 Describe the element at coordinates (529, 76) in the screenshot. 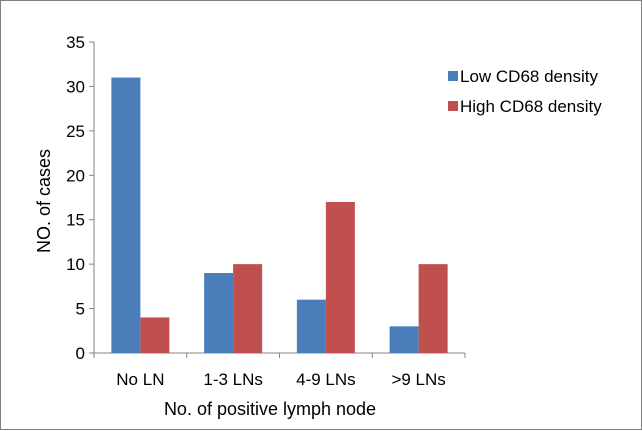

I see `legend-label: Low CD68 density` at that location.